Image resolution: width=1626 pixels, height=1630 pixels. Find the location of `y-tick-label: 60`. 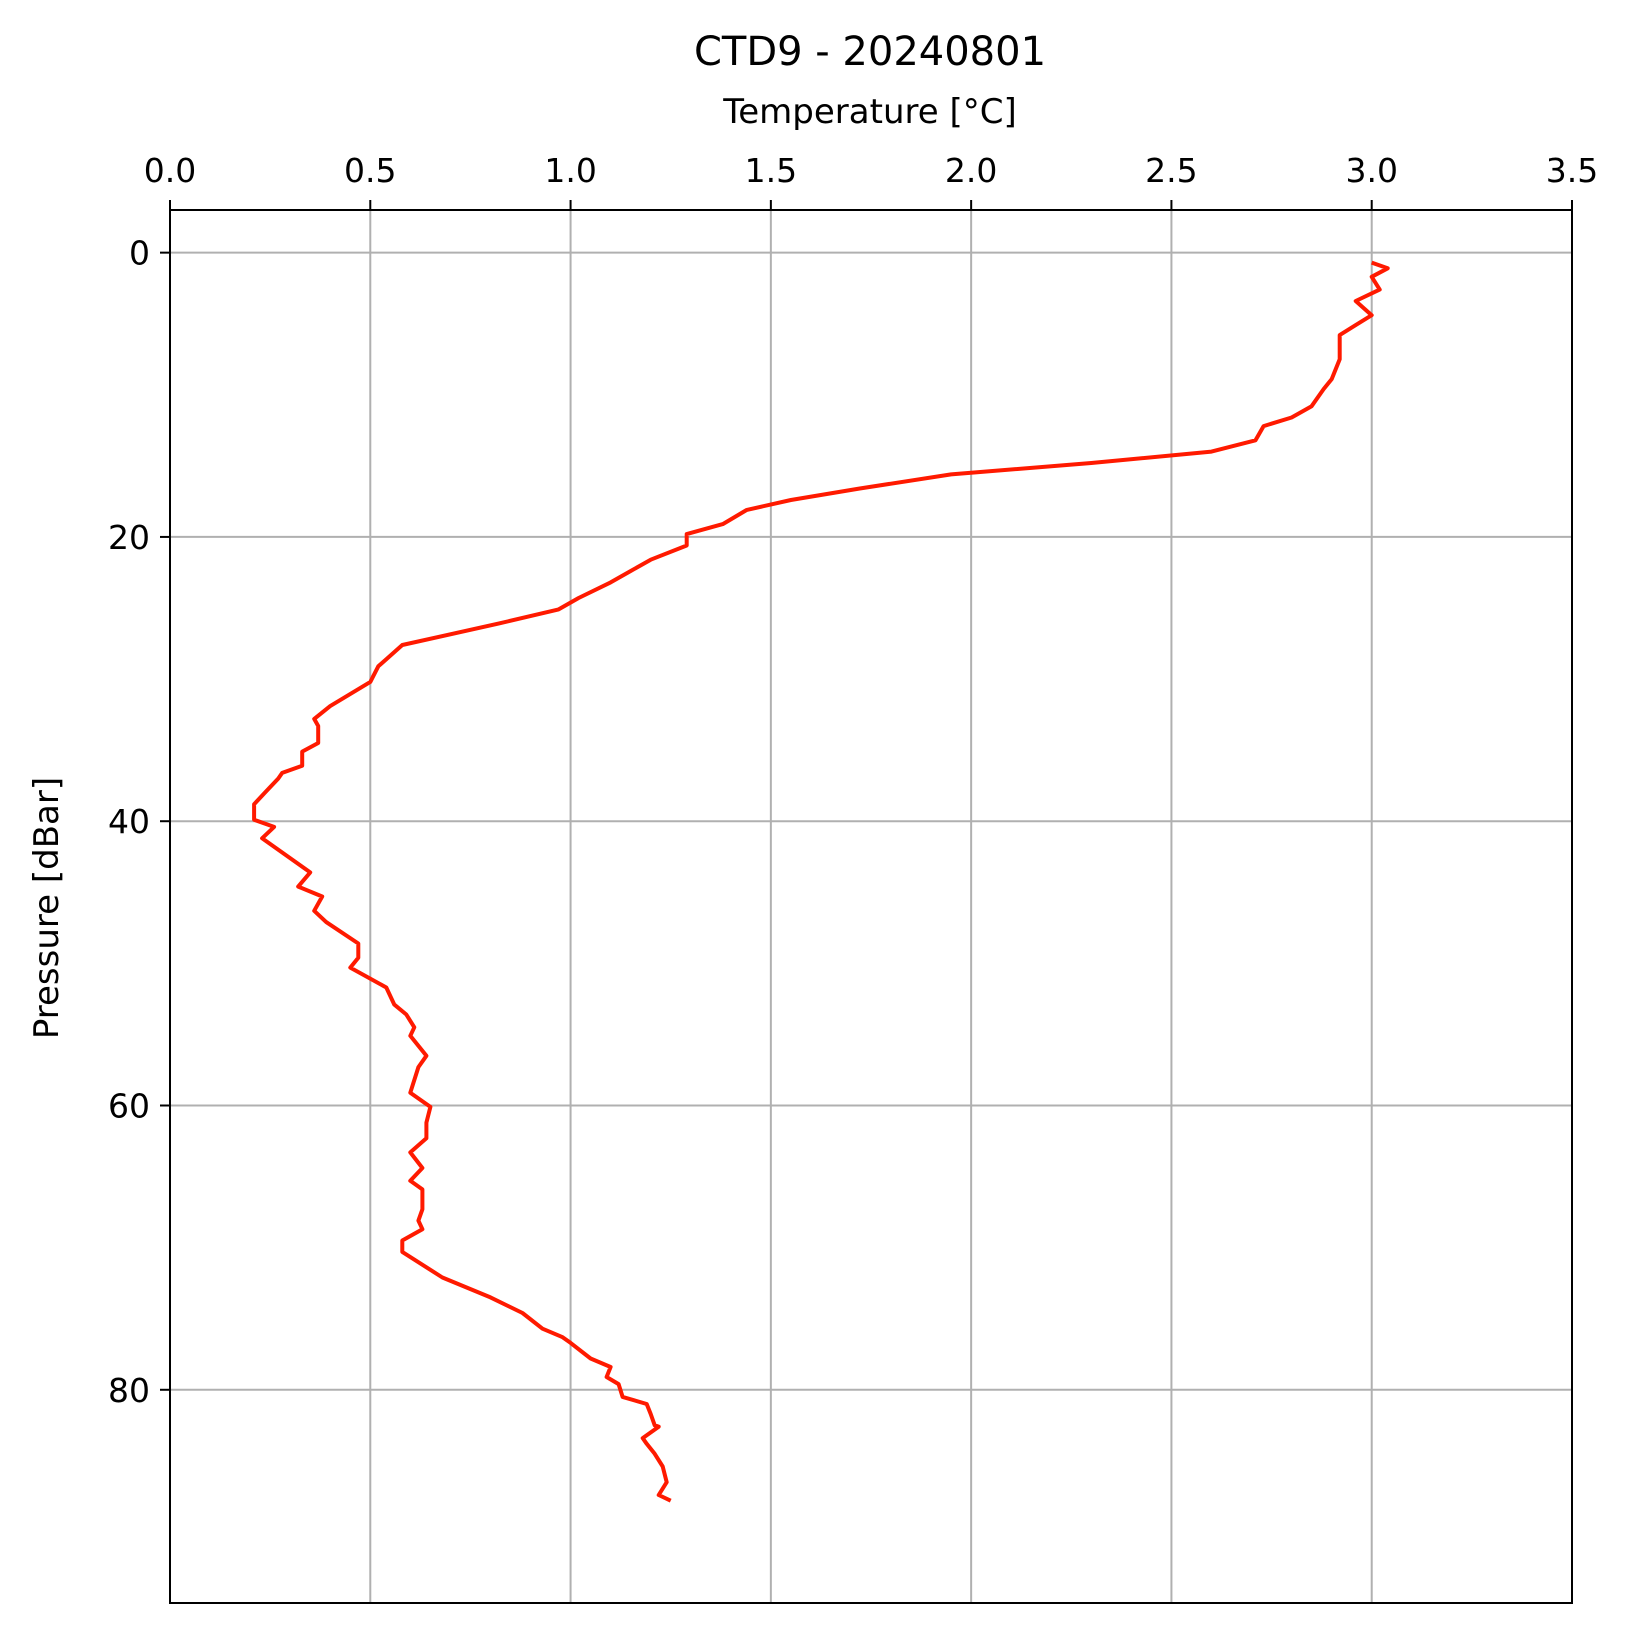

y-tick-label: 60 is located at coordinates (129, 1106).